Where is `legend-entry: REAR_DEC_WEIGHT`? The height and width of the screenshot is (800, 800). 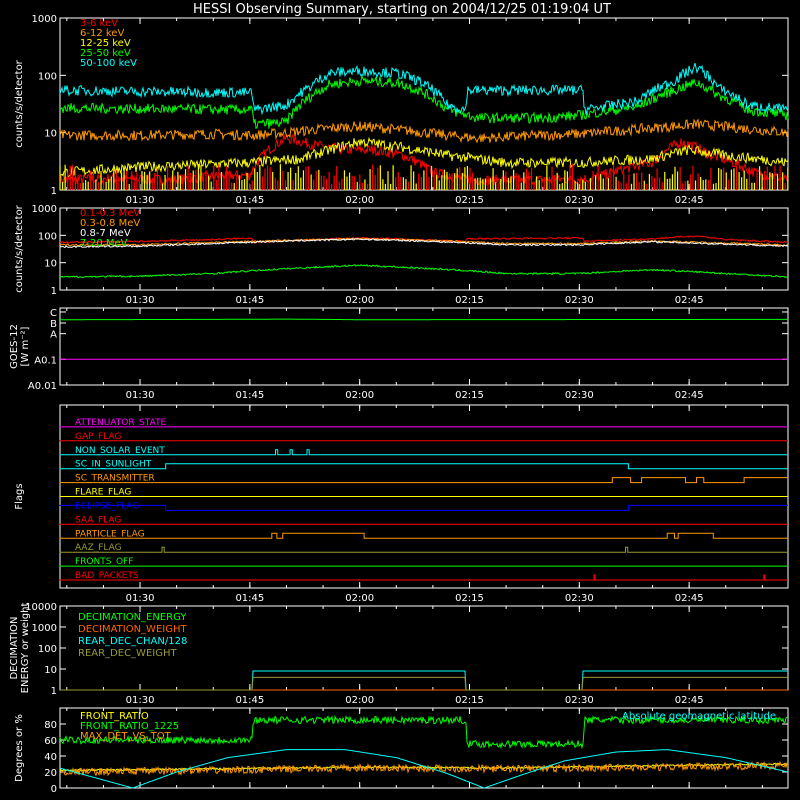 legend-entry: REAR_DEC_WEIGHT is located at coordinates (127, 653).